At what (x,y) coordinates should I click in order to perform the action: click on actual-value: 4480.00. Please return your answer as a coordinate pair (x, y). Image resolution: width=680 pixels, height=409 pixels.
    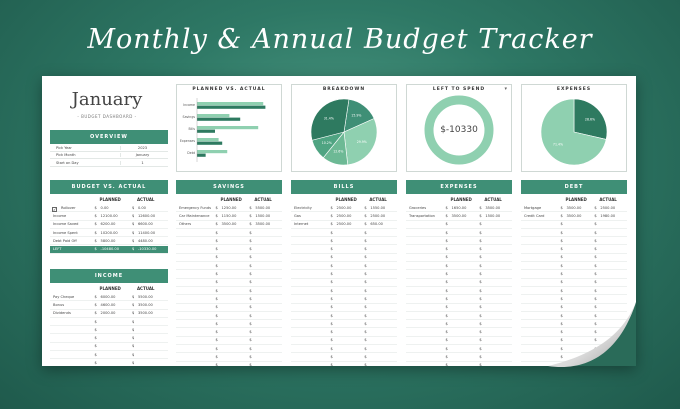
    Looking at the image, I should click on (145, 240).